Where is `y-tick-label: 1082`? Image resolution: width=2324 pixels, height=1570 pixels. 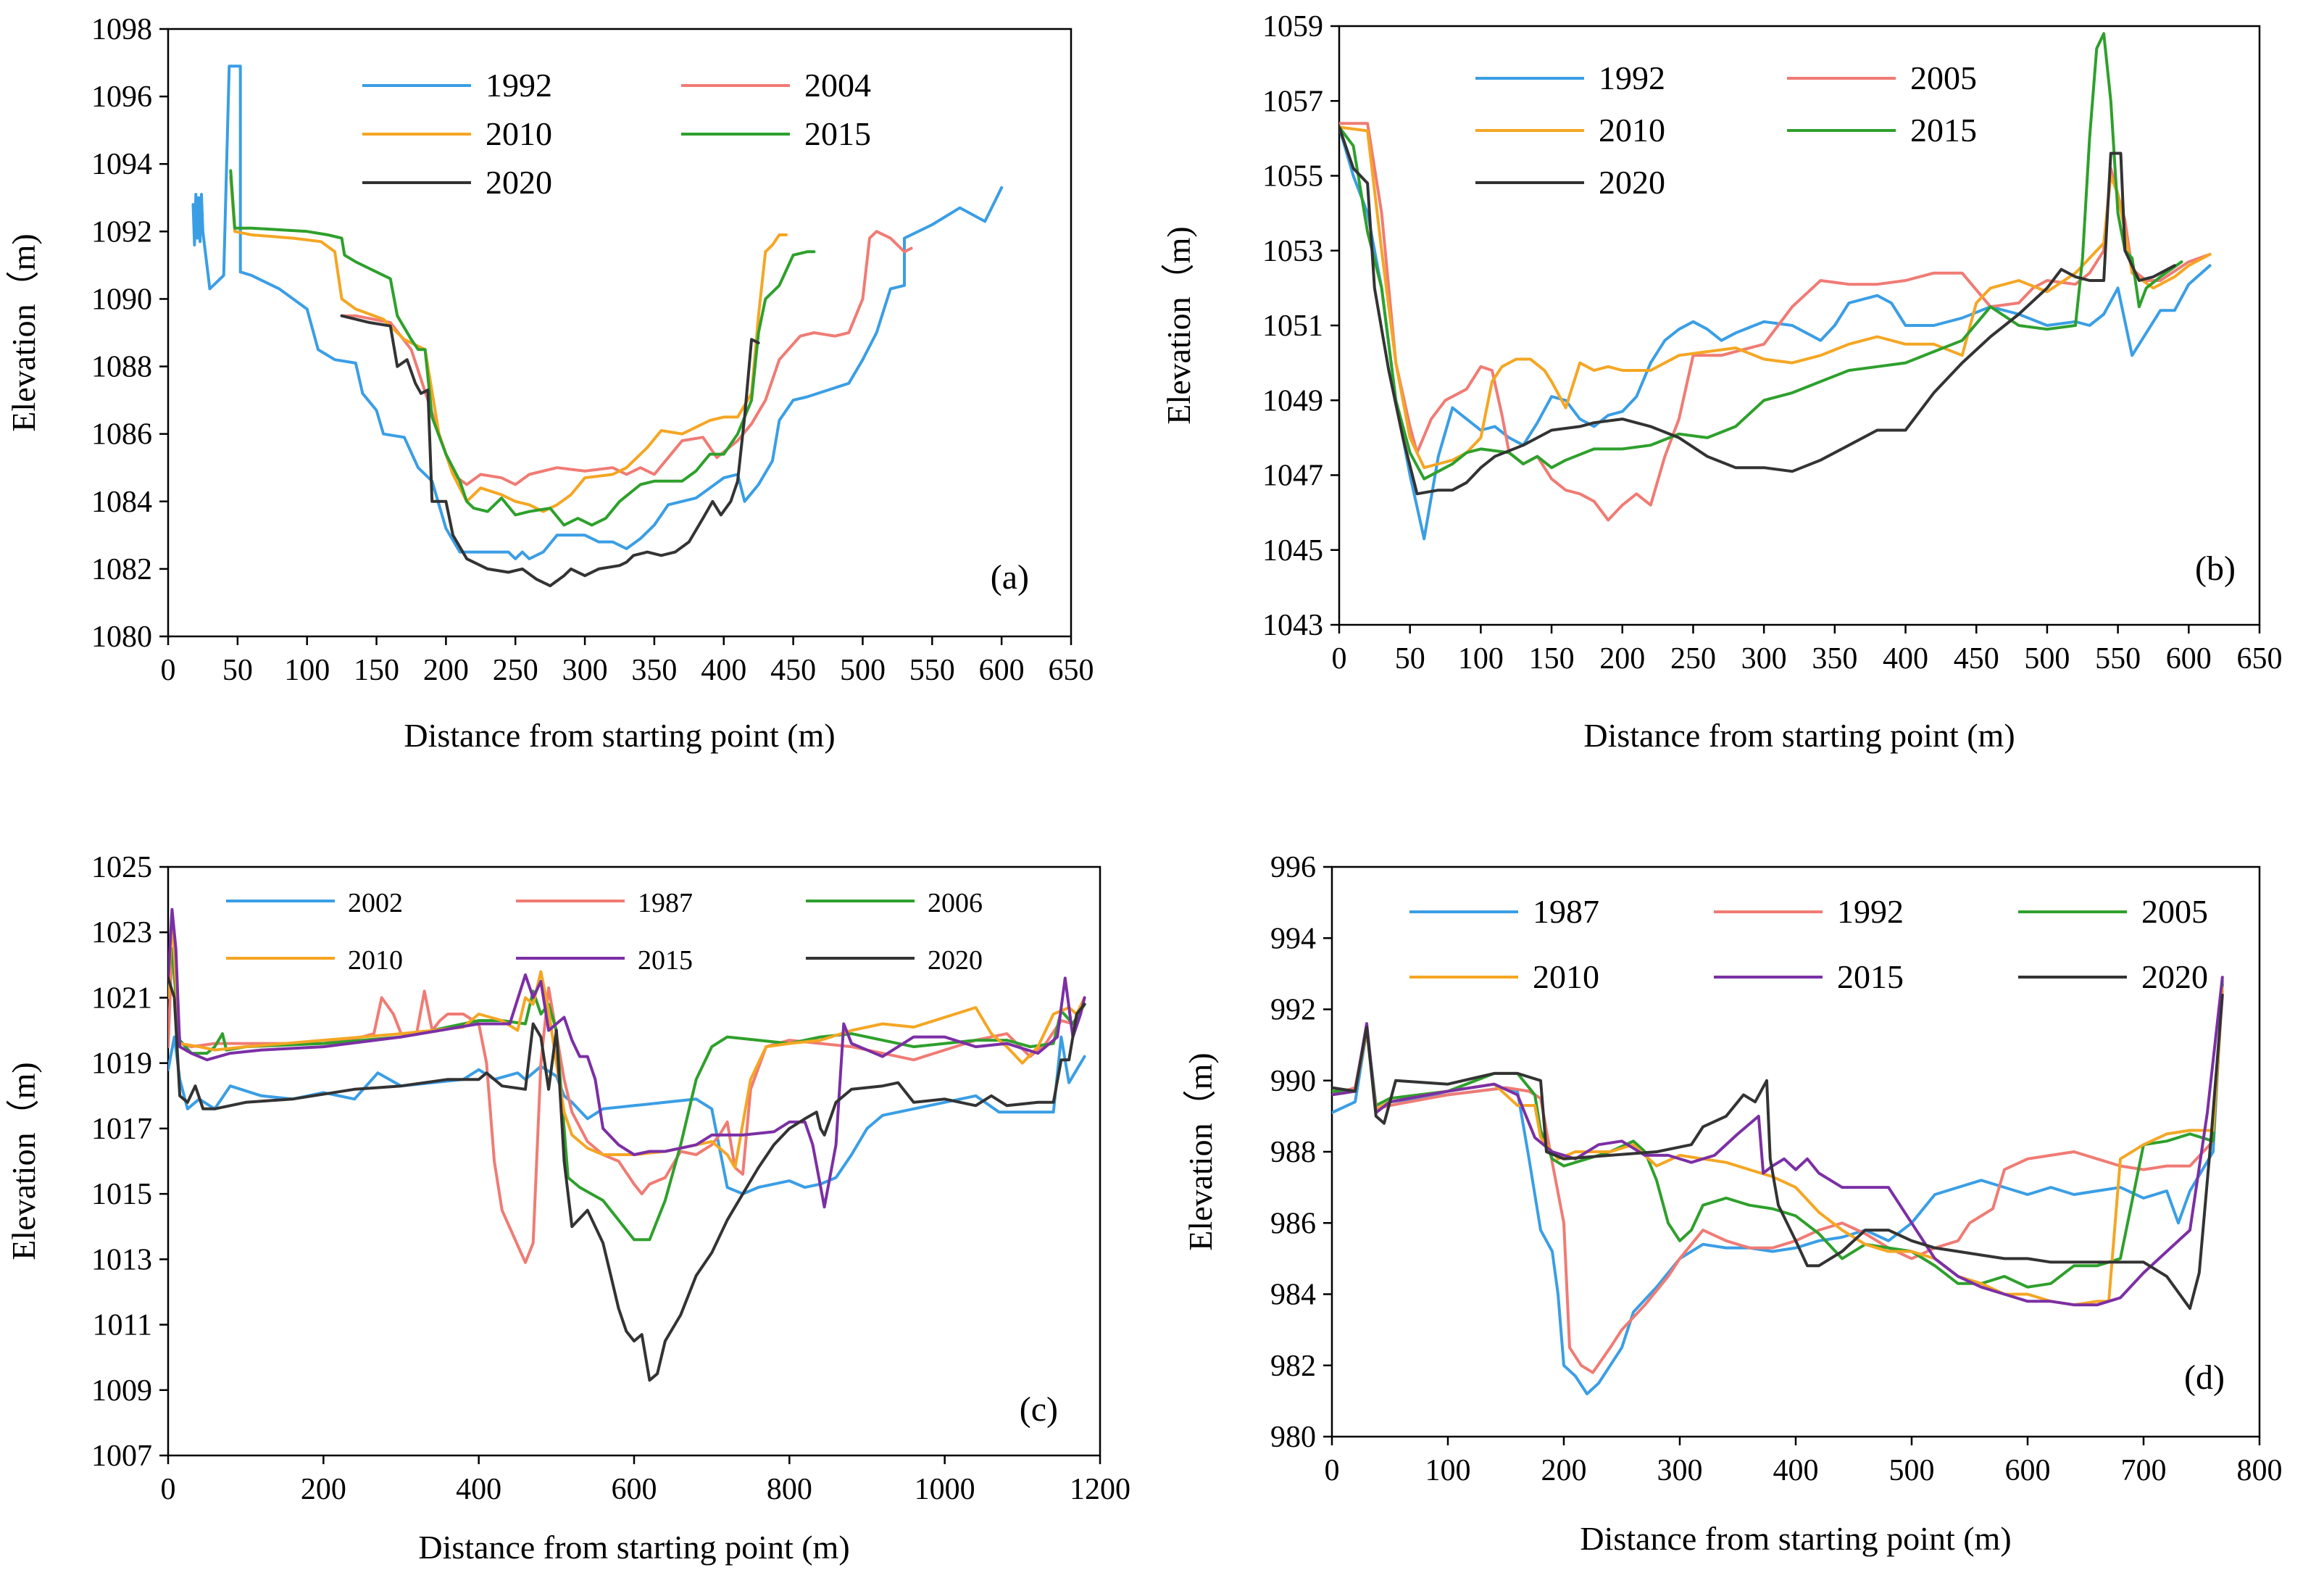 y-tick-label: 1082 is located at coordinates (121, 569).